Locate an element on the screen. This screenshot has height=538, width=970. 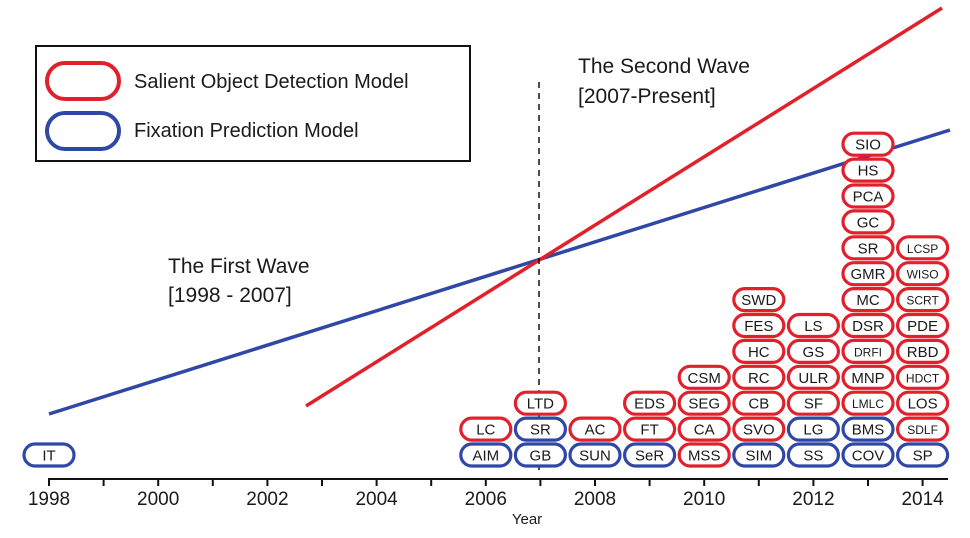
model-pill-rbd: RBD is located at coordinates (922, 351).